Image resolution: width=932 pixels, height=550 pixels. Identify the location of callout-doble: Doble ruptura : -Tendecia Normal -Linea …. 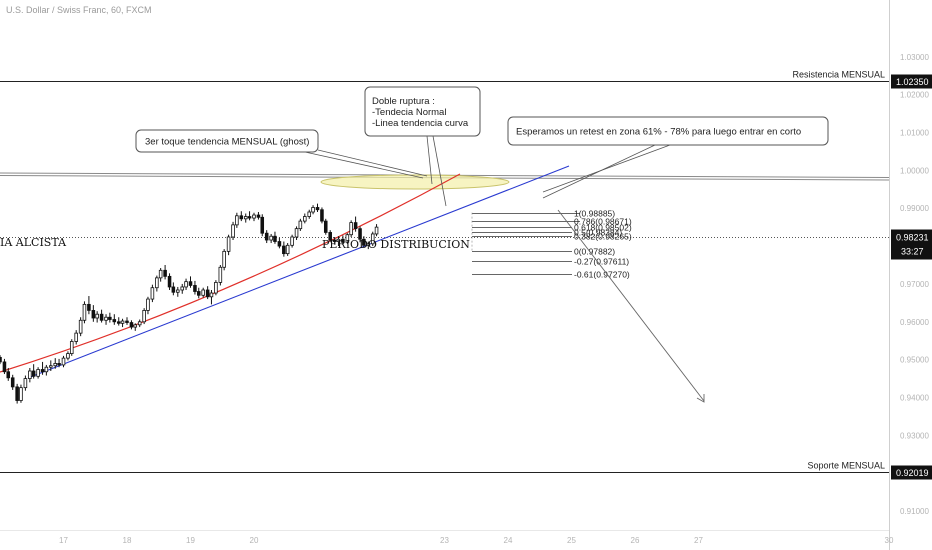
(422, 146).